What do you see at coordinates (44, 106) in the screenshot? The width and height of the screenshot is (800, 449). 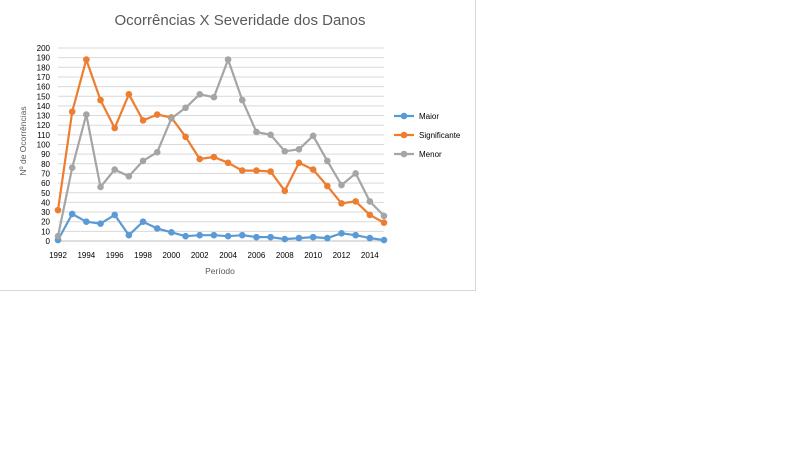 I see `y-tick-label: 140` at bounding box center [44, 106].